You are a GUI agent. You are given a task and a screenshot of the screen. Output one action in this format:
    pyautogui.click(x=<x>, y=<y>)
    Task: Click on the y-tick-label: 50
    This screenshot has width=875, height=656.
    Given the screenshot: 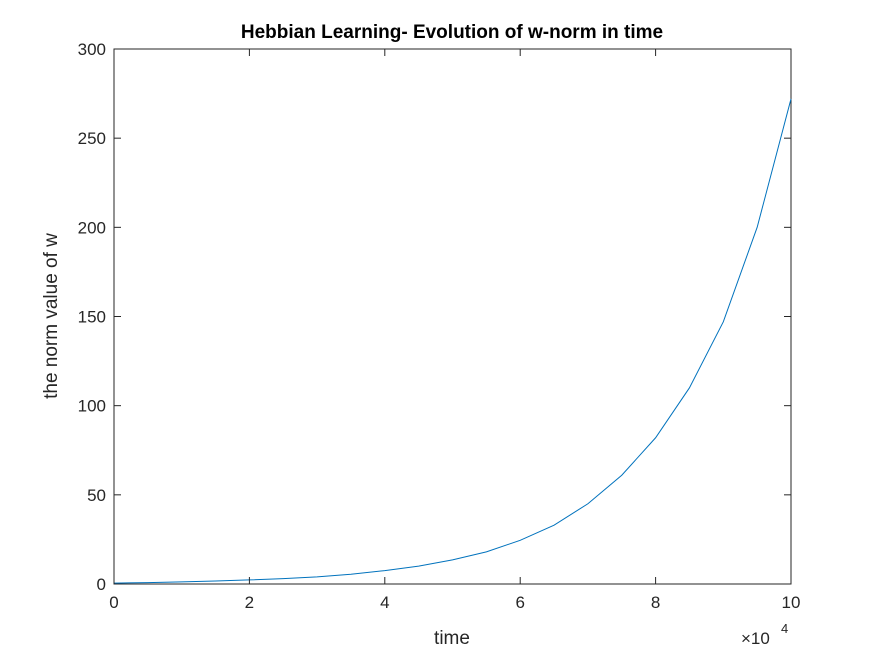 What is the action you would take?
    pyautogui.click(x=96, y=495)
    